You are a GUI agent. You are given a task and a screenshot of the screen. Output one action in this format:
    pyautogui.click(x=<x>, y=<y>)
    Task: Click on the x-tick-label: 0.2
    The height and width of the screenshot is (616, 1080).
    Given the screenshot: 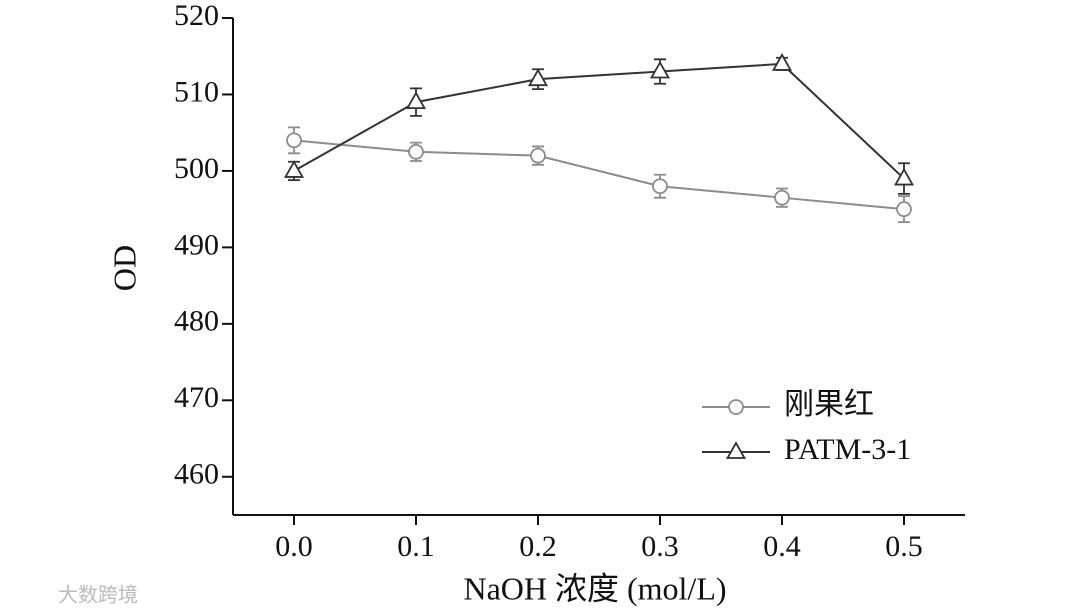 What is the action you would take?
    pyautogui.click(x=538, y=546)
    